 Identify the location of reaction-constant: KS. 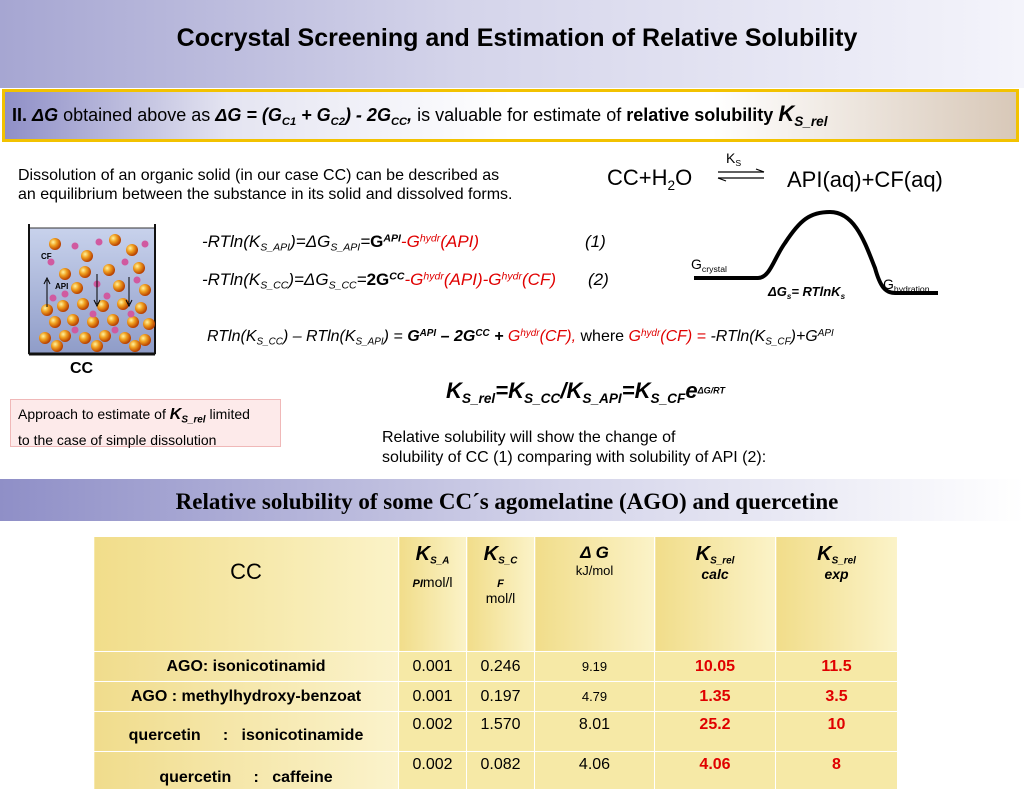
(734, 159).